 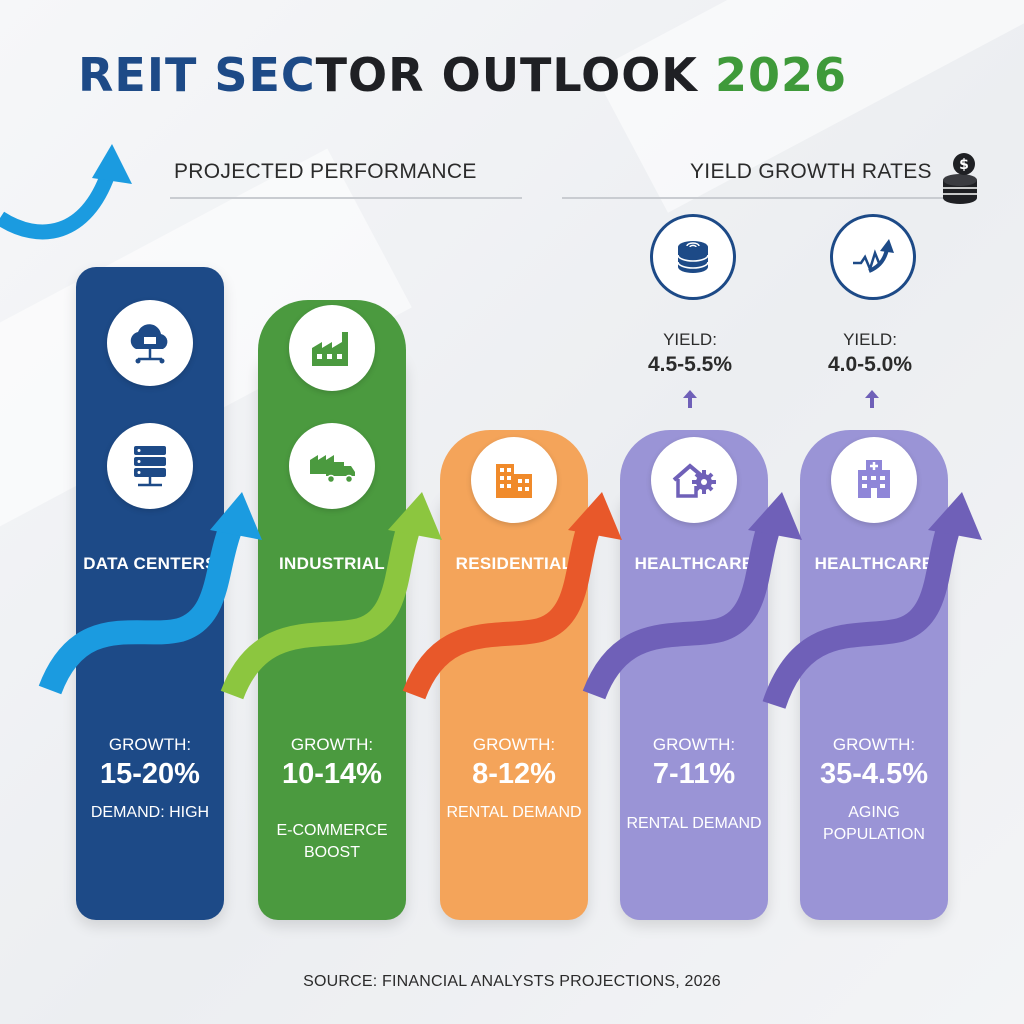 What do you see at coordinates (197, 75) in the screenshot?
I see `title-part-reit-sec: REIT SEC` at bounding box center [197, 75].